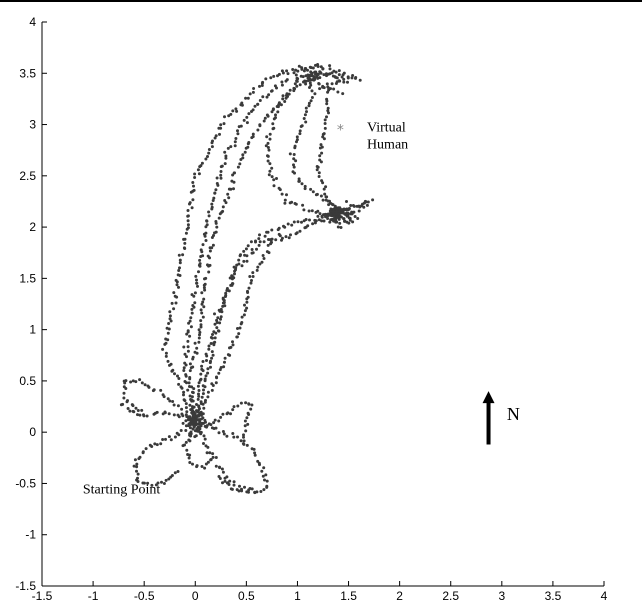  I want to click on y-tick-label: 3.5, so click(27, 73).